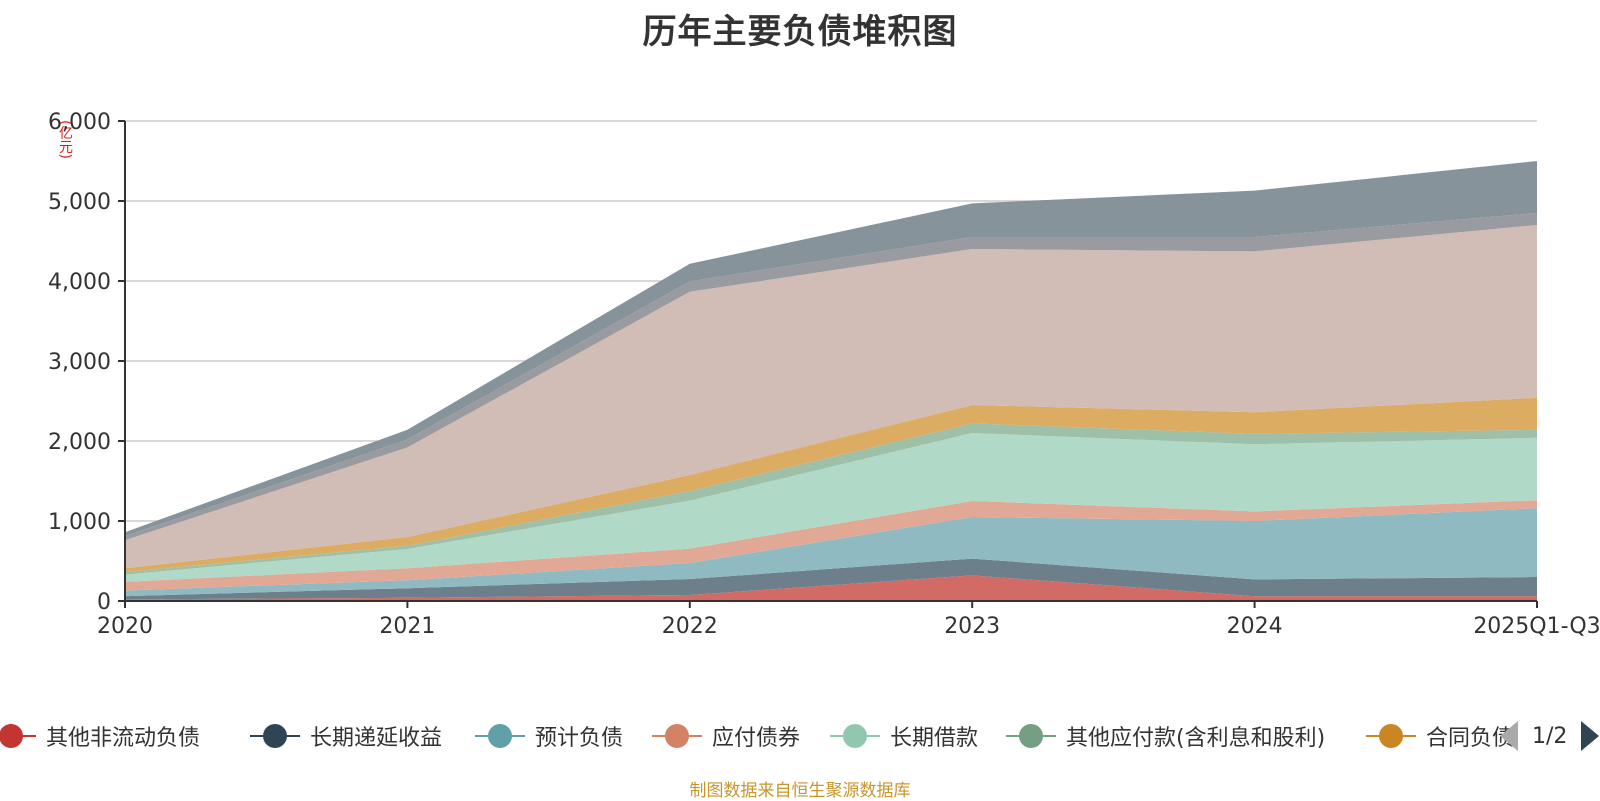 The width and height of the screenshot is (1600, 801). Describe the element at coordinates (756, 738) in the screenshot. I see `legend-label: 应付债券` at that location.